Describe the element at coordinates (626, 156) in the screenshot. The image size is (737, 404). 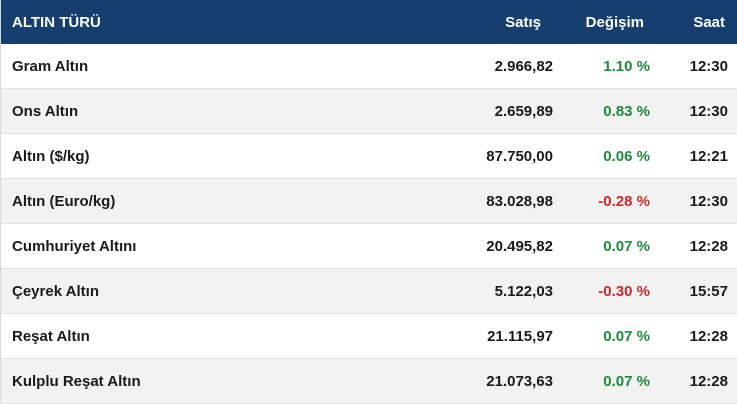
I see `change-percent: 0.06 %` at that location.